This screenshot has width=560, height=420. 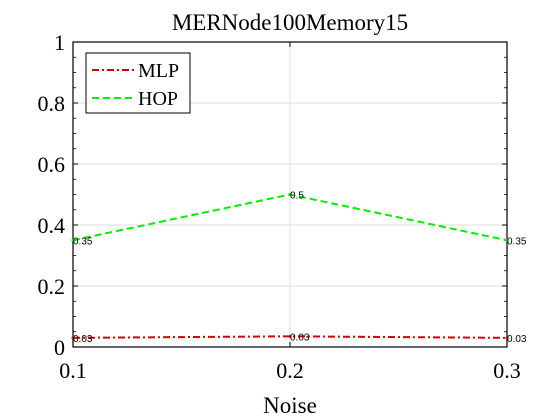 I want to click on y-tick-label: 1, so click(x=59, y=42).